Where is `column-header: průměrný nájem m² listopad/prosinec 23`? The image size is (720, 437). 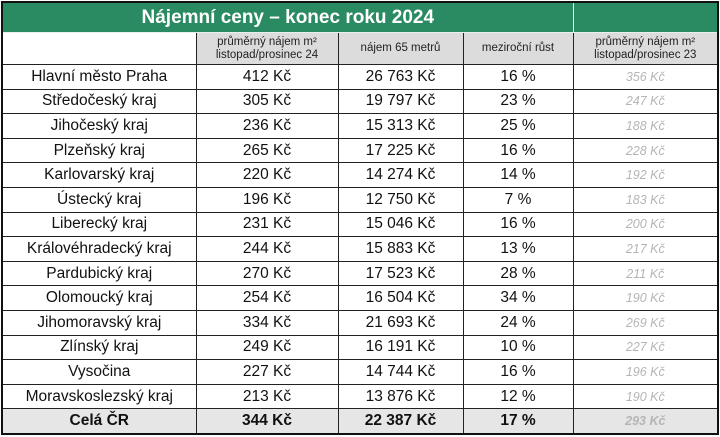
column-header: průměrný nájem m² listopad/prosinec 23 is located at coordinates (645, 48).